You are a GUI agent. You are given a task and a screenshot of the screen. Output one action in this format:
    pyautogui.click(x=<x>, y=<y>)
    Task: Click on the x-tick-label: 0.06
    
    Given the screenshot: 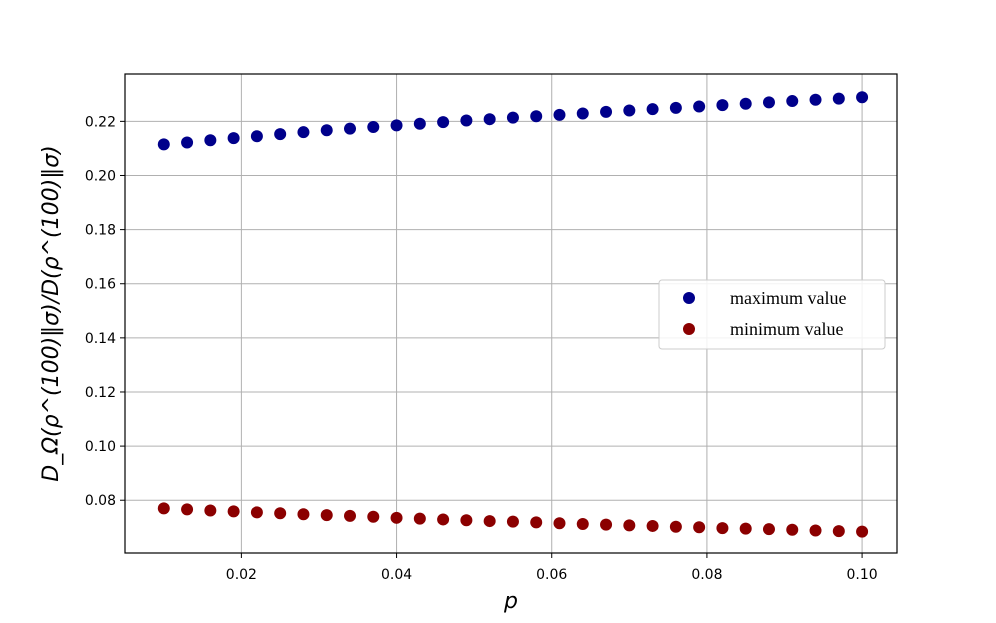 What is the action you would take?
    pyautogui.click(x=551, y=575)
    